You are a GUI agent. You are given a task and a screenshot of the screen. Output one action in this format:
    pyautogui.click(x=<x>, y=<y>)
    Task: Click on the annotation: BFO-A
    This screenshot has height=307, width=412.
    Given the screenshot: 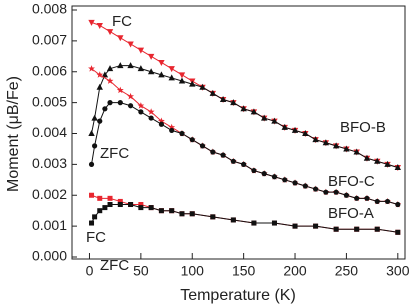 What is the action you would take?
    pyautogui.click(x=351, y=213)
    